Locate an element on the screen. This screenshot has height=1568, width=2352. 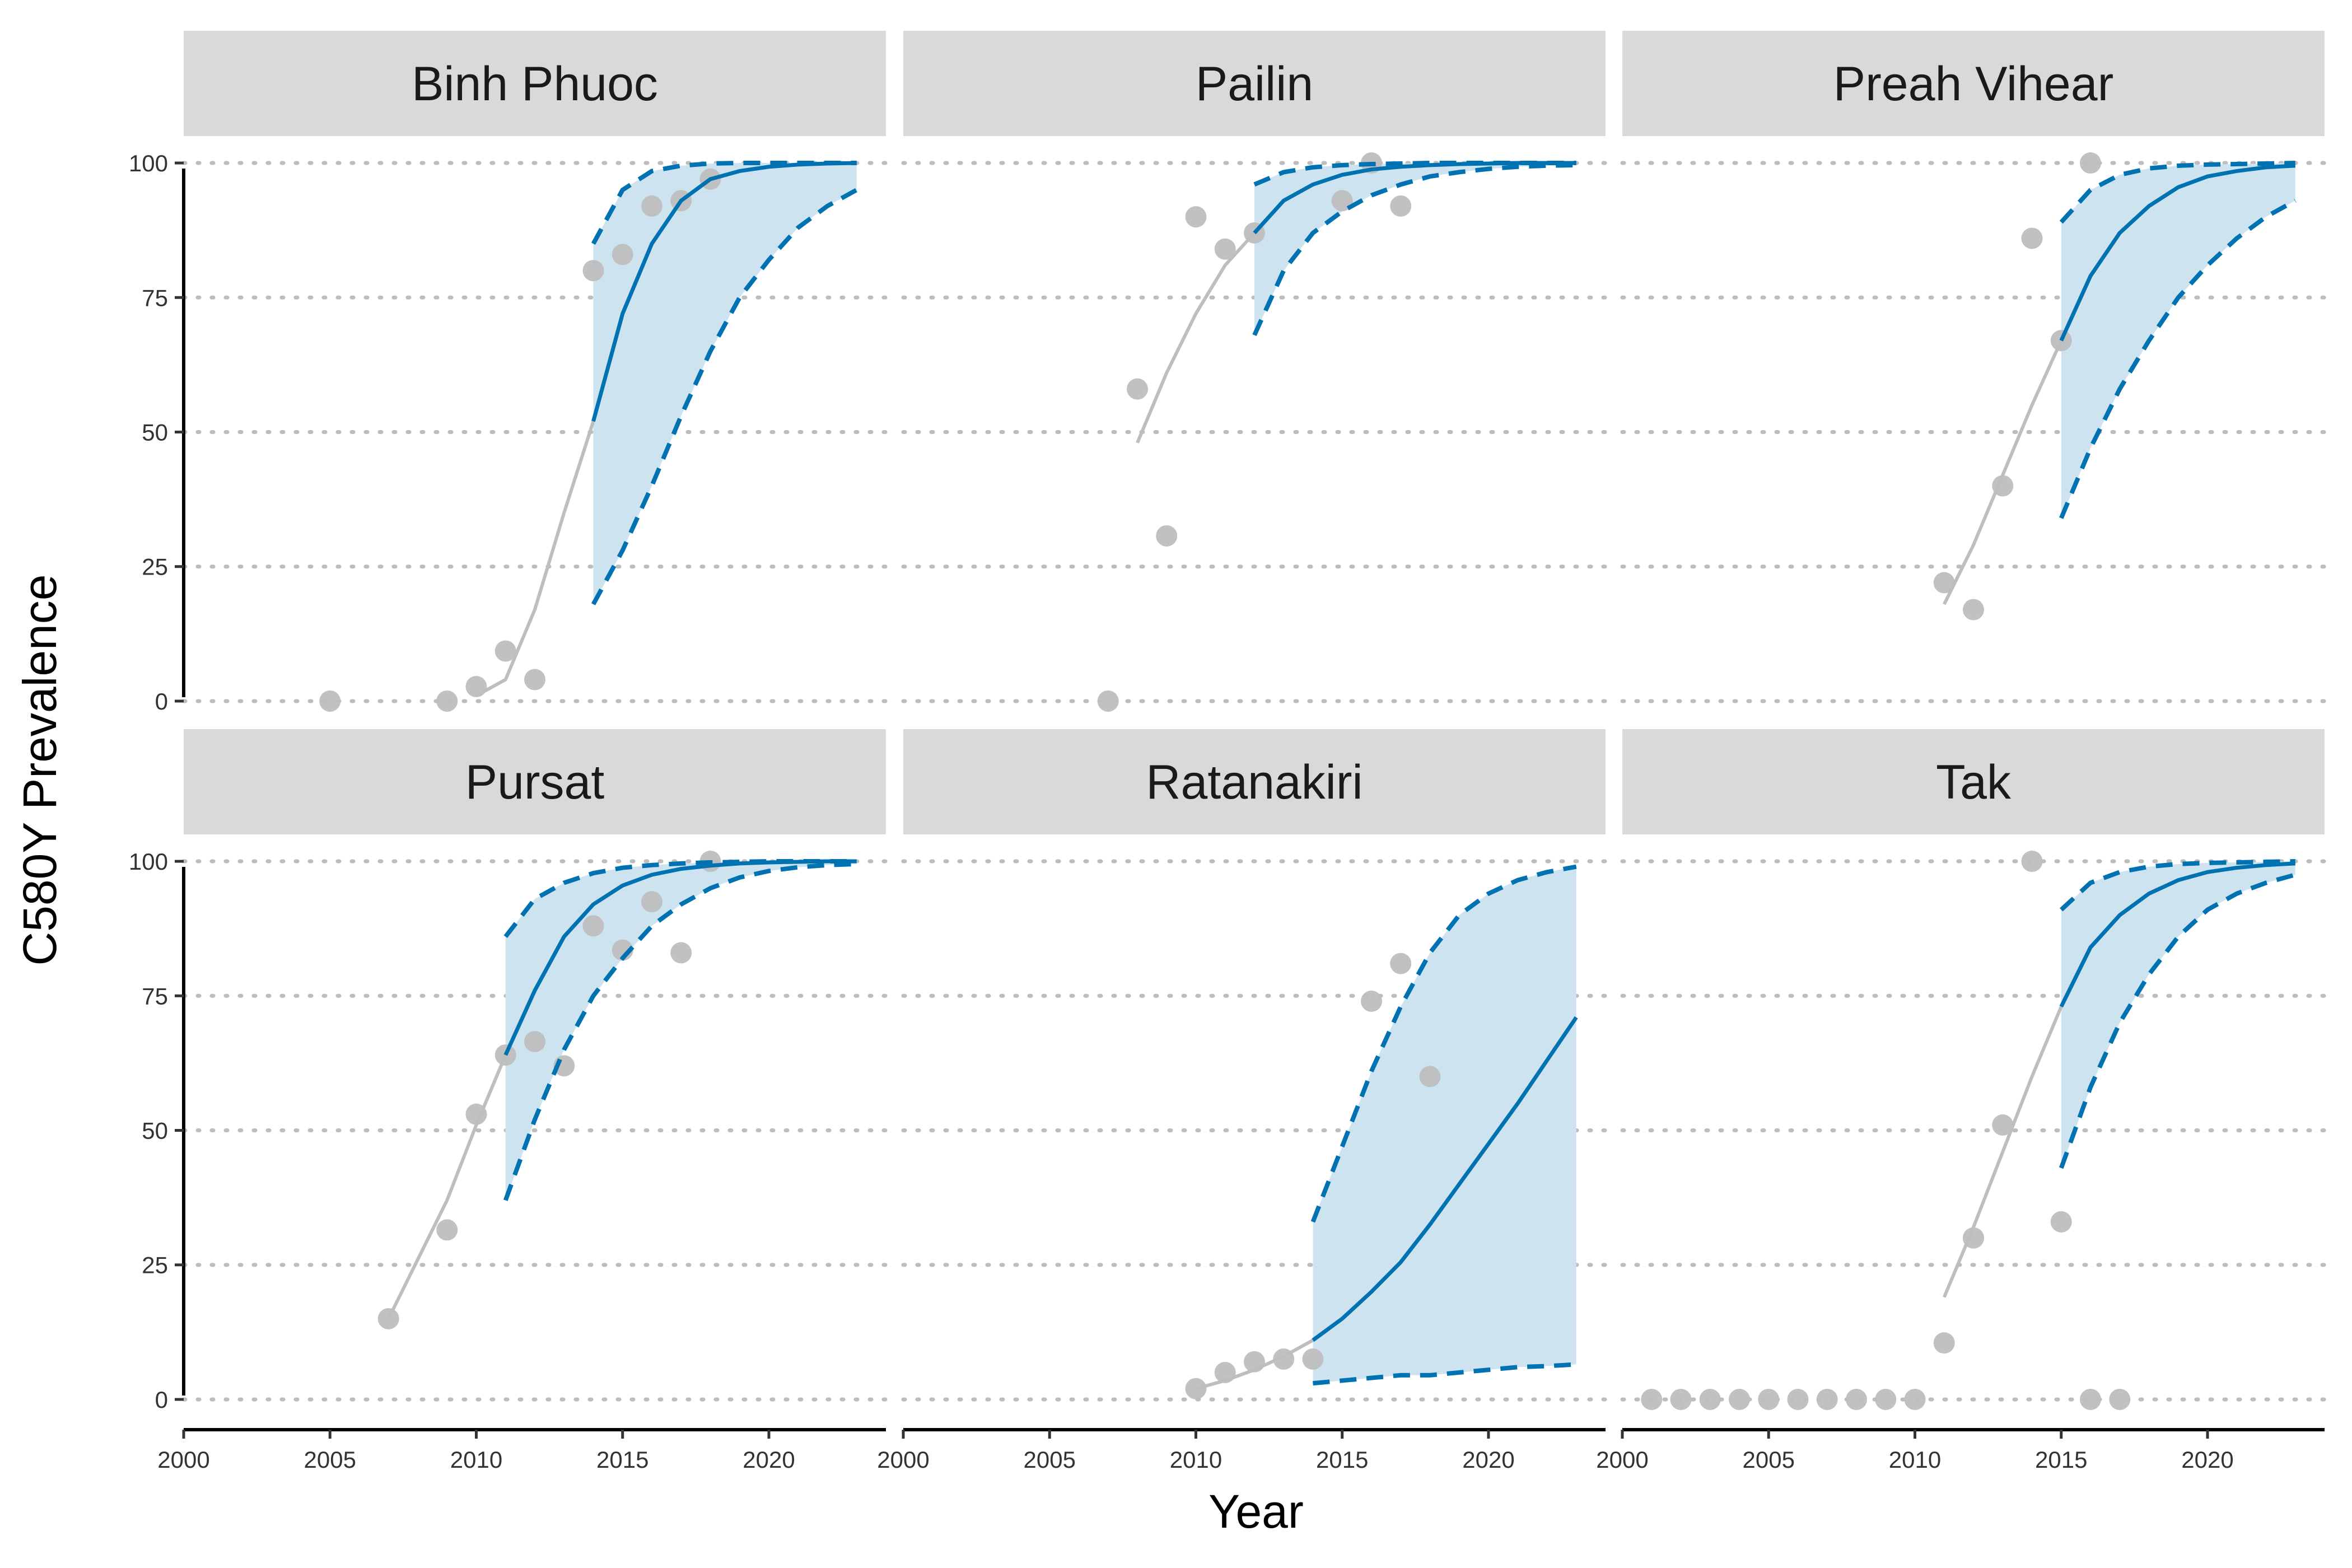
facet-title: Pursat is located at coordinates (535, 782).